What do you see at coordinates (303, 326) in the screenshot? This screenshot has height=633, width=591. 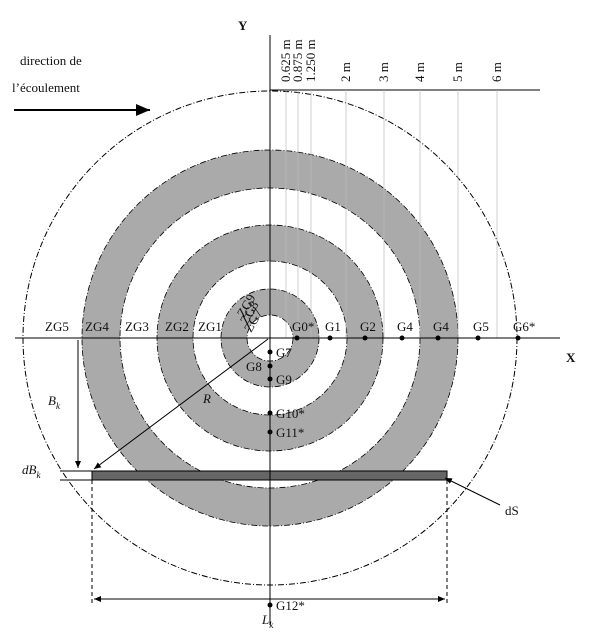 I see `gauge-label: G0*` at bounding box center [303, 326].